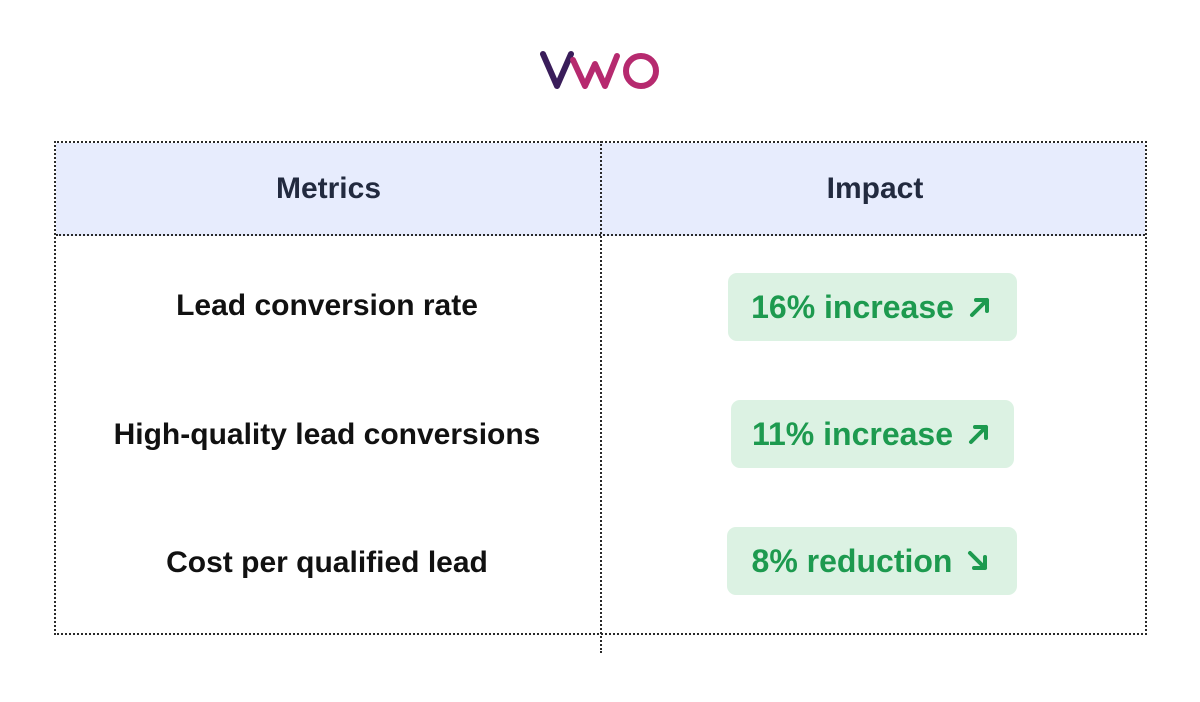  Describe the element at coordinates (852, 560) in the screenshot. I see `impact-value: 8% reduction` at that location.